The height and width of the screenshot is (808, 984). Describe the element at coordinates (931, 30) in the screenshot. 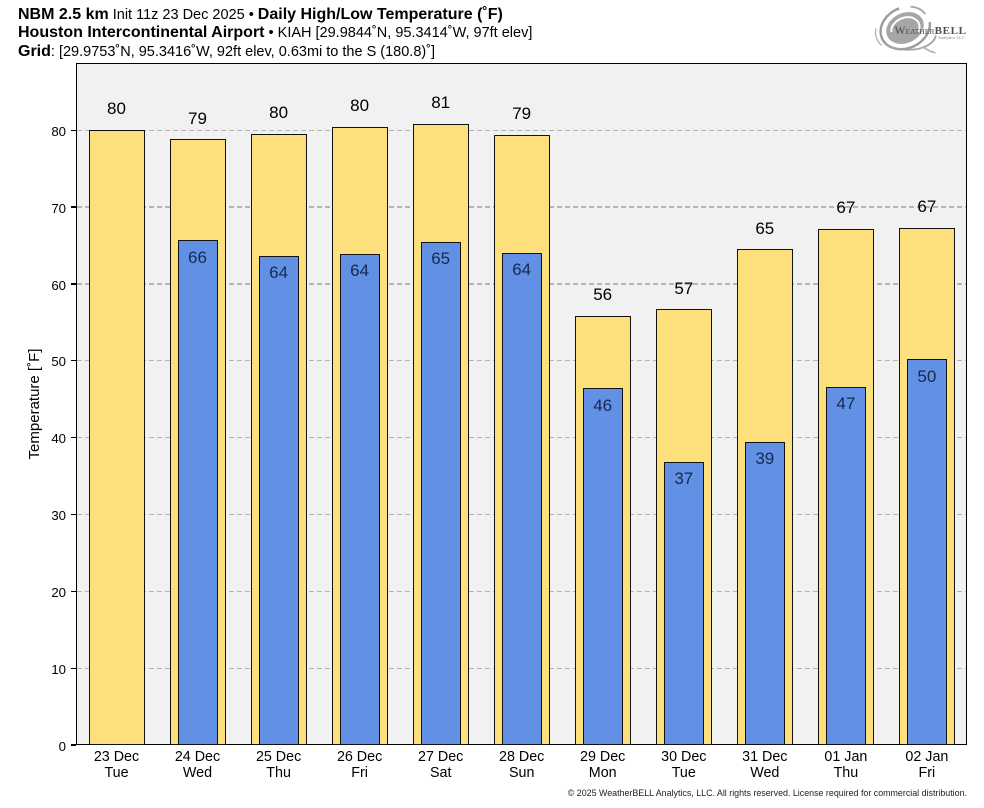

I see `svg-text: WEATHERBELL` at that location.